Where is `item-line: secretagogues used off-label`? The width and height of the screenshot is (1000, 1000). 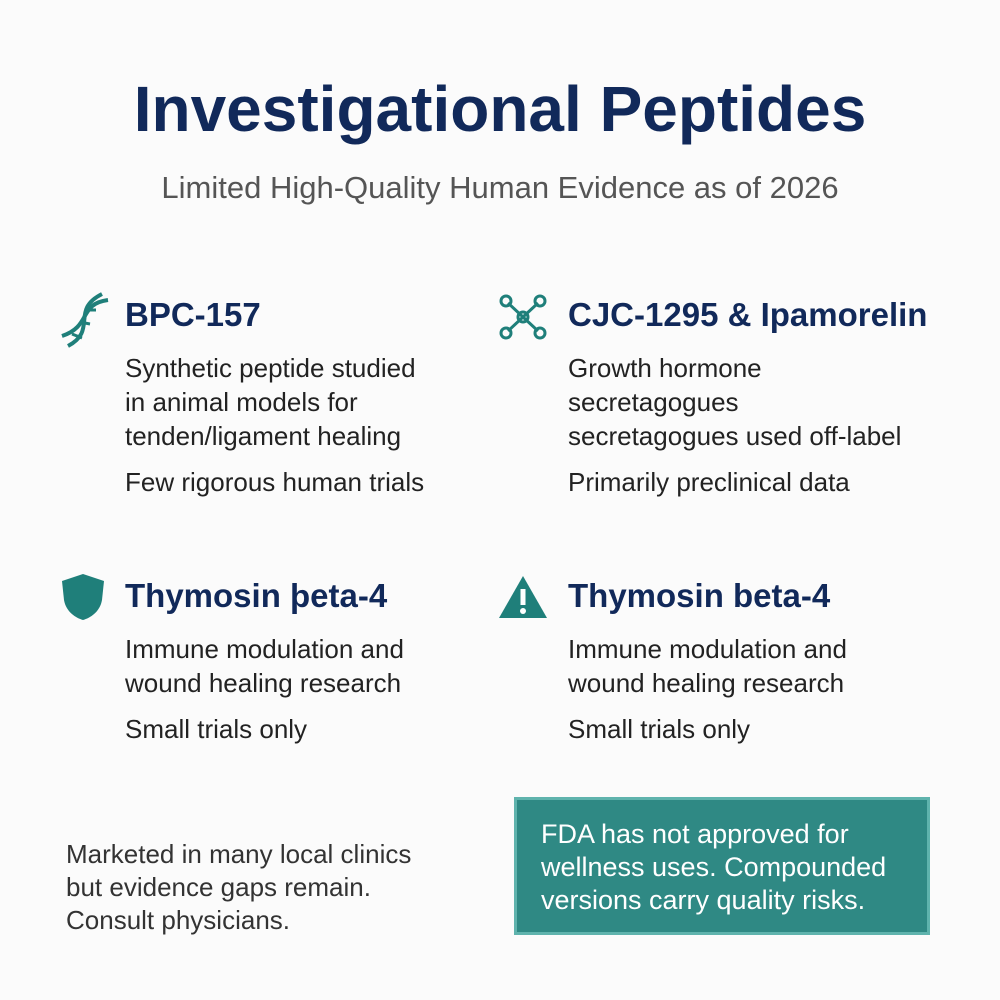
item-line: secretagogues used off-label is located at coordinates (735, 436).